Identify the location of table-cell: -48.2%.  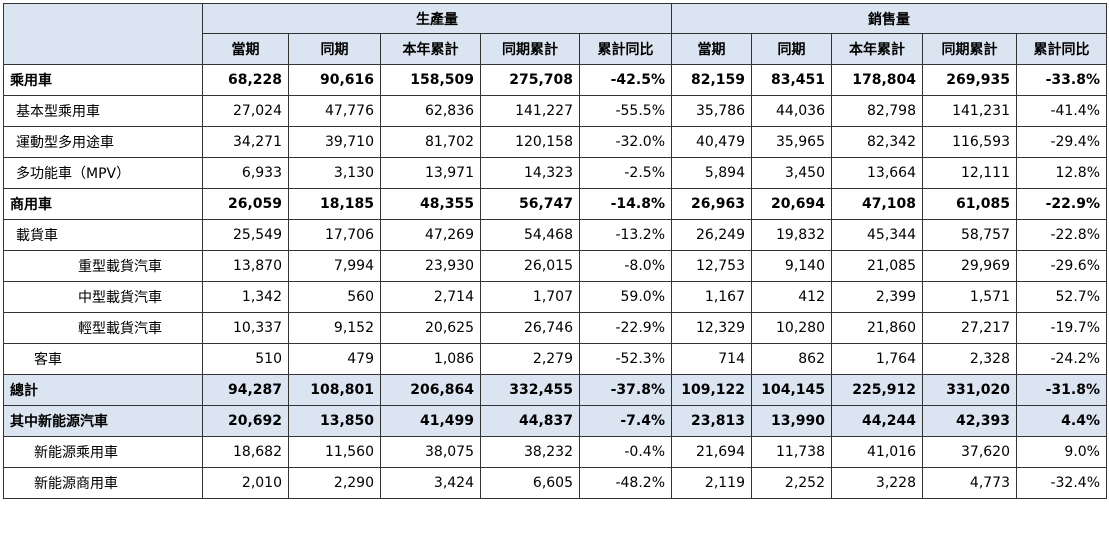
(625, 483).